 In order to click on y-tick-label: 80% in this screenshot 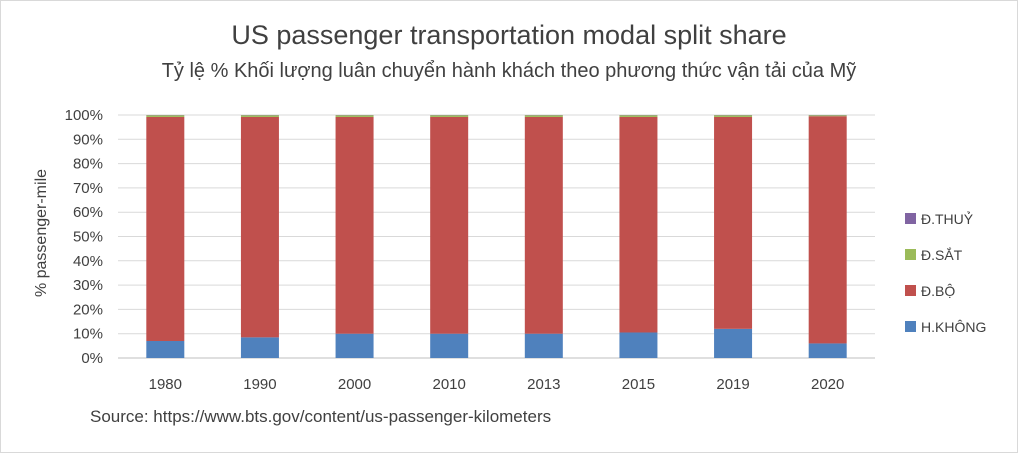, I will do `click(88, 164)`.